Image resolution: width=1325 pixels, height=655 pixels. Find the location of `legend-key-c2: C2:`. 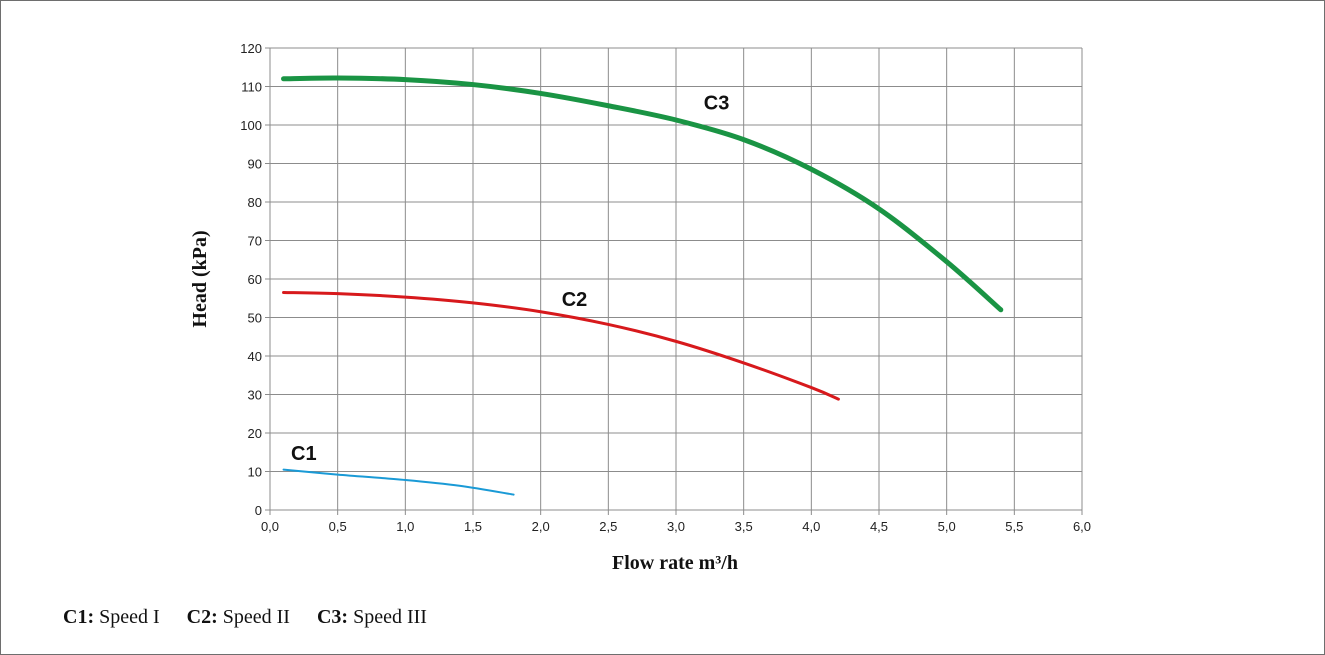

legend-key-c2: C2: is located at coordinates (202, 617).